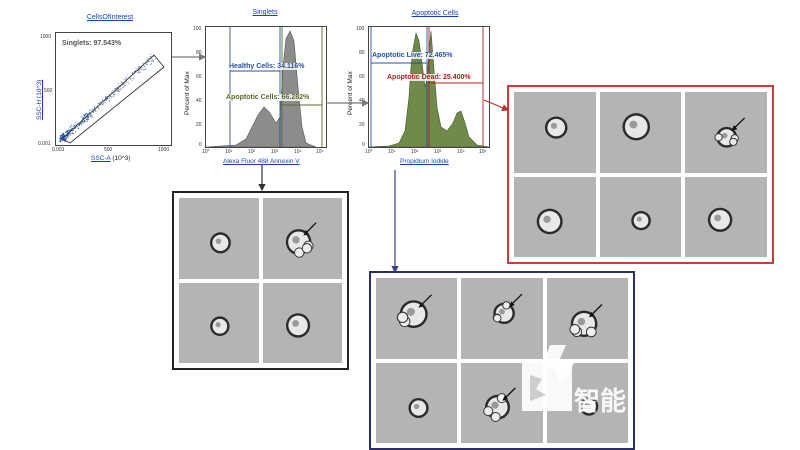  I want to click on scatter-y-tick: 0.001, so click(44, 144).